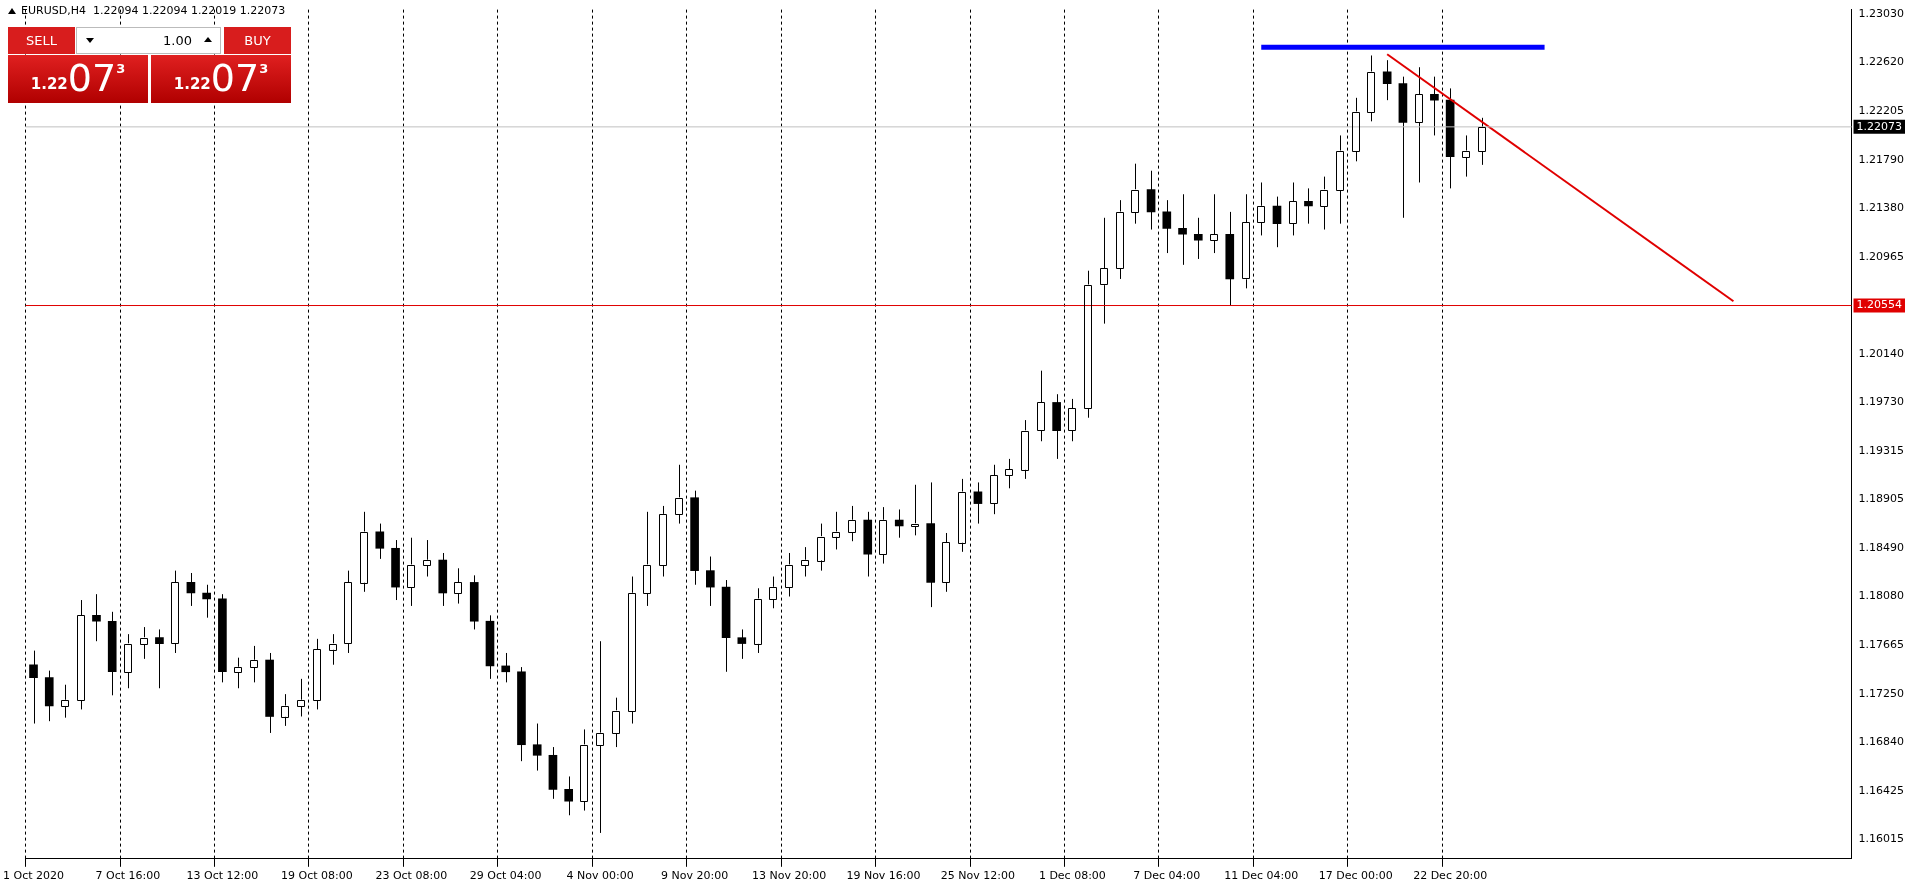  Describe the element at coordinates (1261, 876) in the screenshot. I see `x-tick-label: 11 Dec 04:00` at that location.